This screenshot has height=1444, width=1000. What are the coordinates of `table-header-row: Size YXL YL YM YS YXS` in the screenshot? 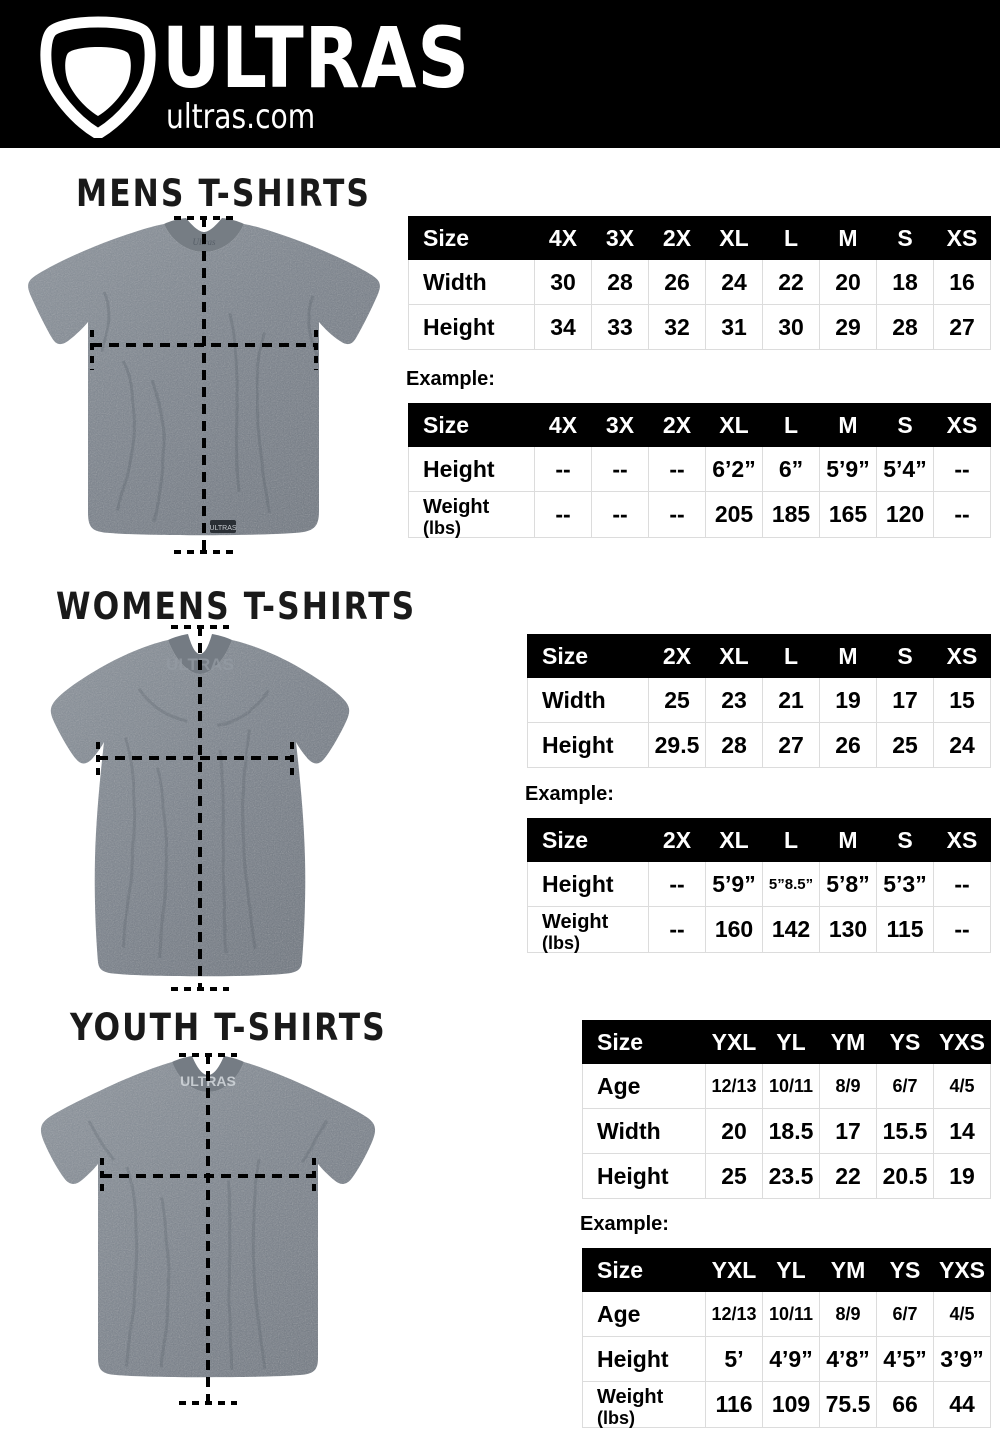 It's located at (786, 1042).